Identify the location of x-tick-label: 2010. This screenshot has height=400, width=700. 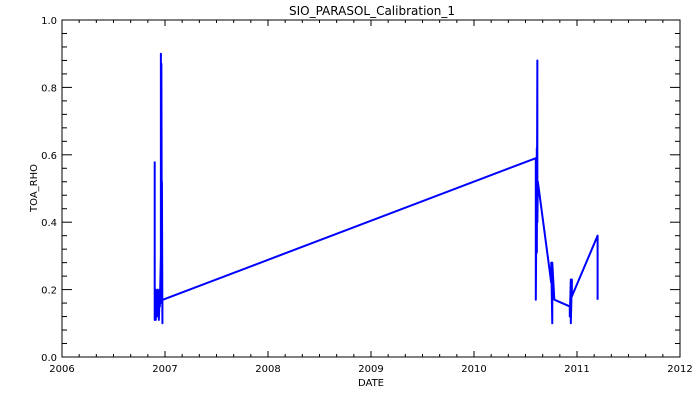
(473, 369).